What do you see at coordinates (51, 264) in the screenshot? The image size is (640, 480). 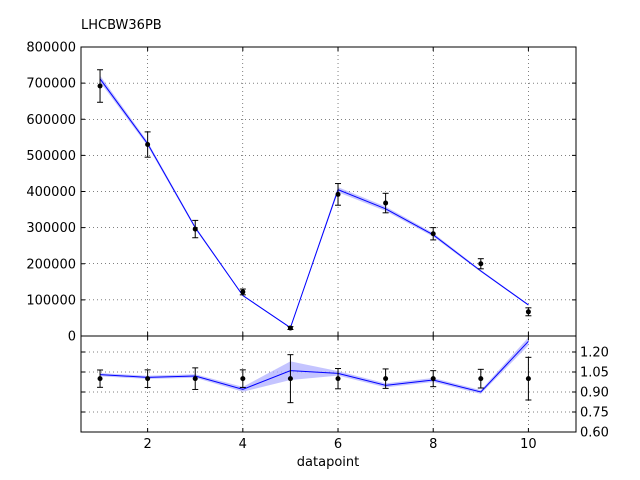 I see `y-tick-label: 200000` at bounding box center [51, 264].